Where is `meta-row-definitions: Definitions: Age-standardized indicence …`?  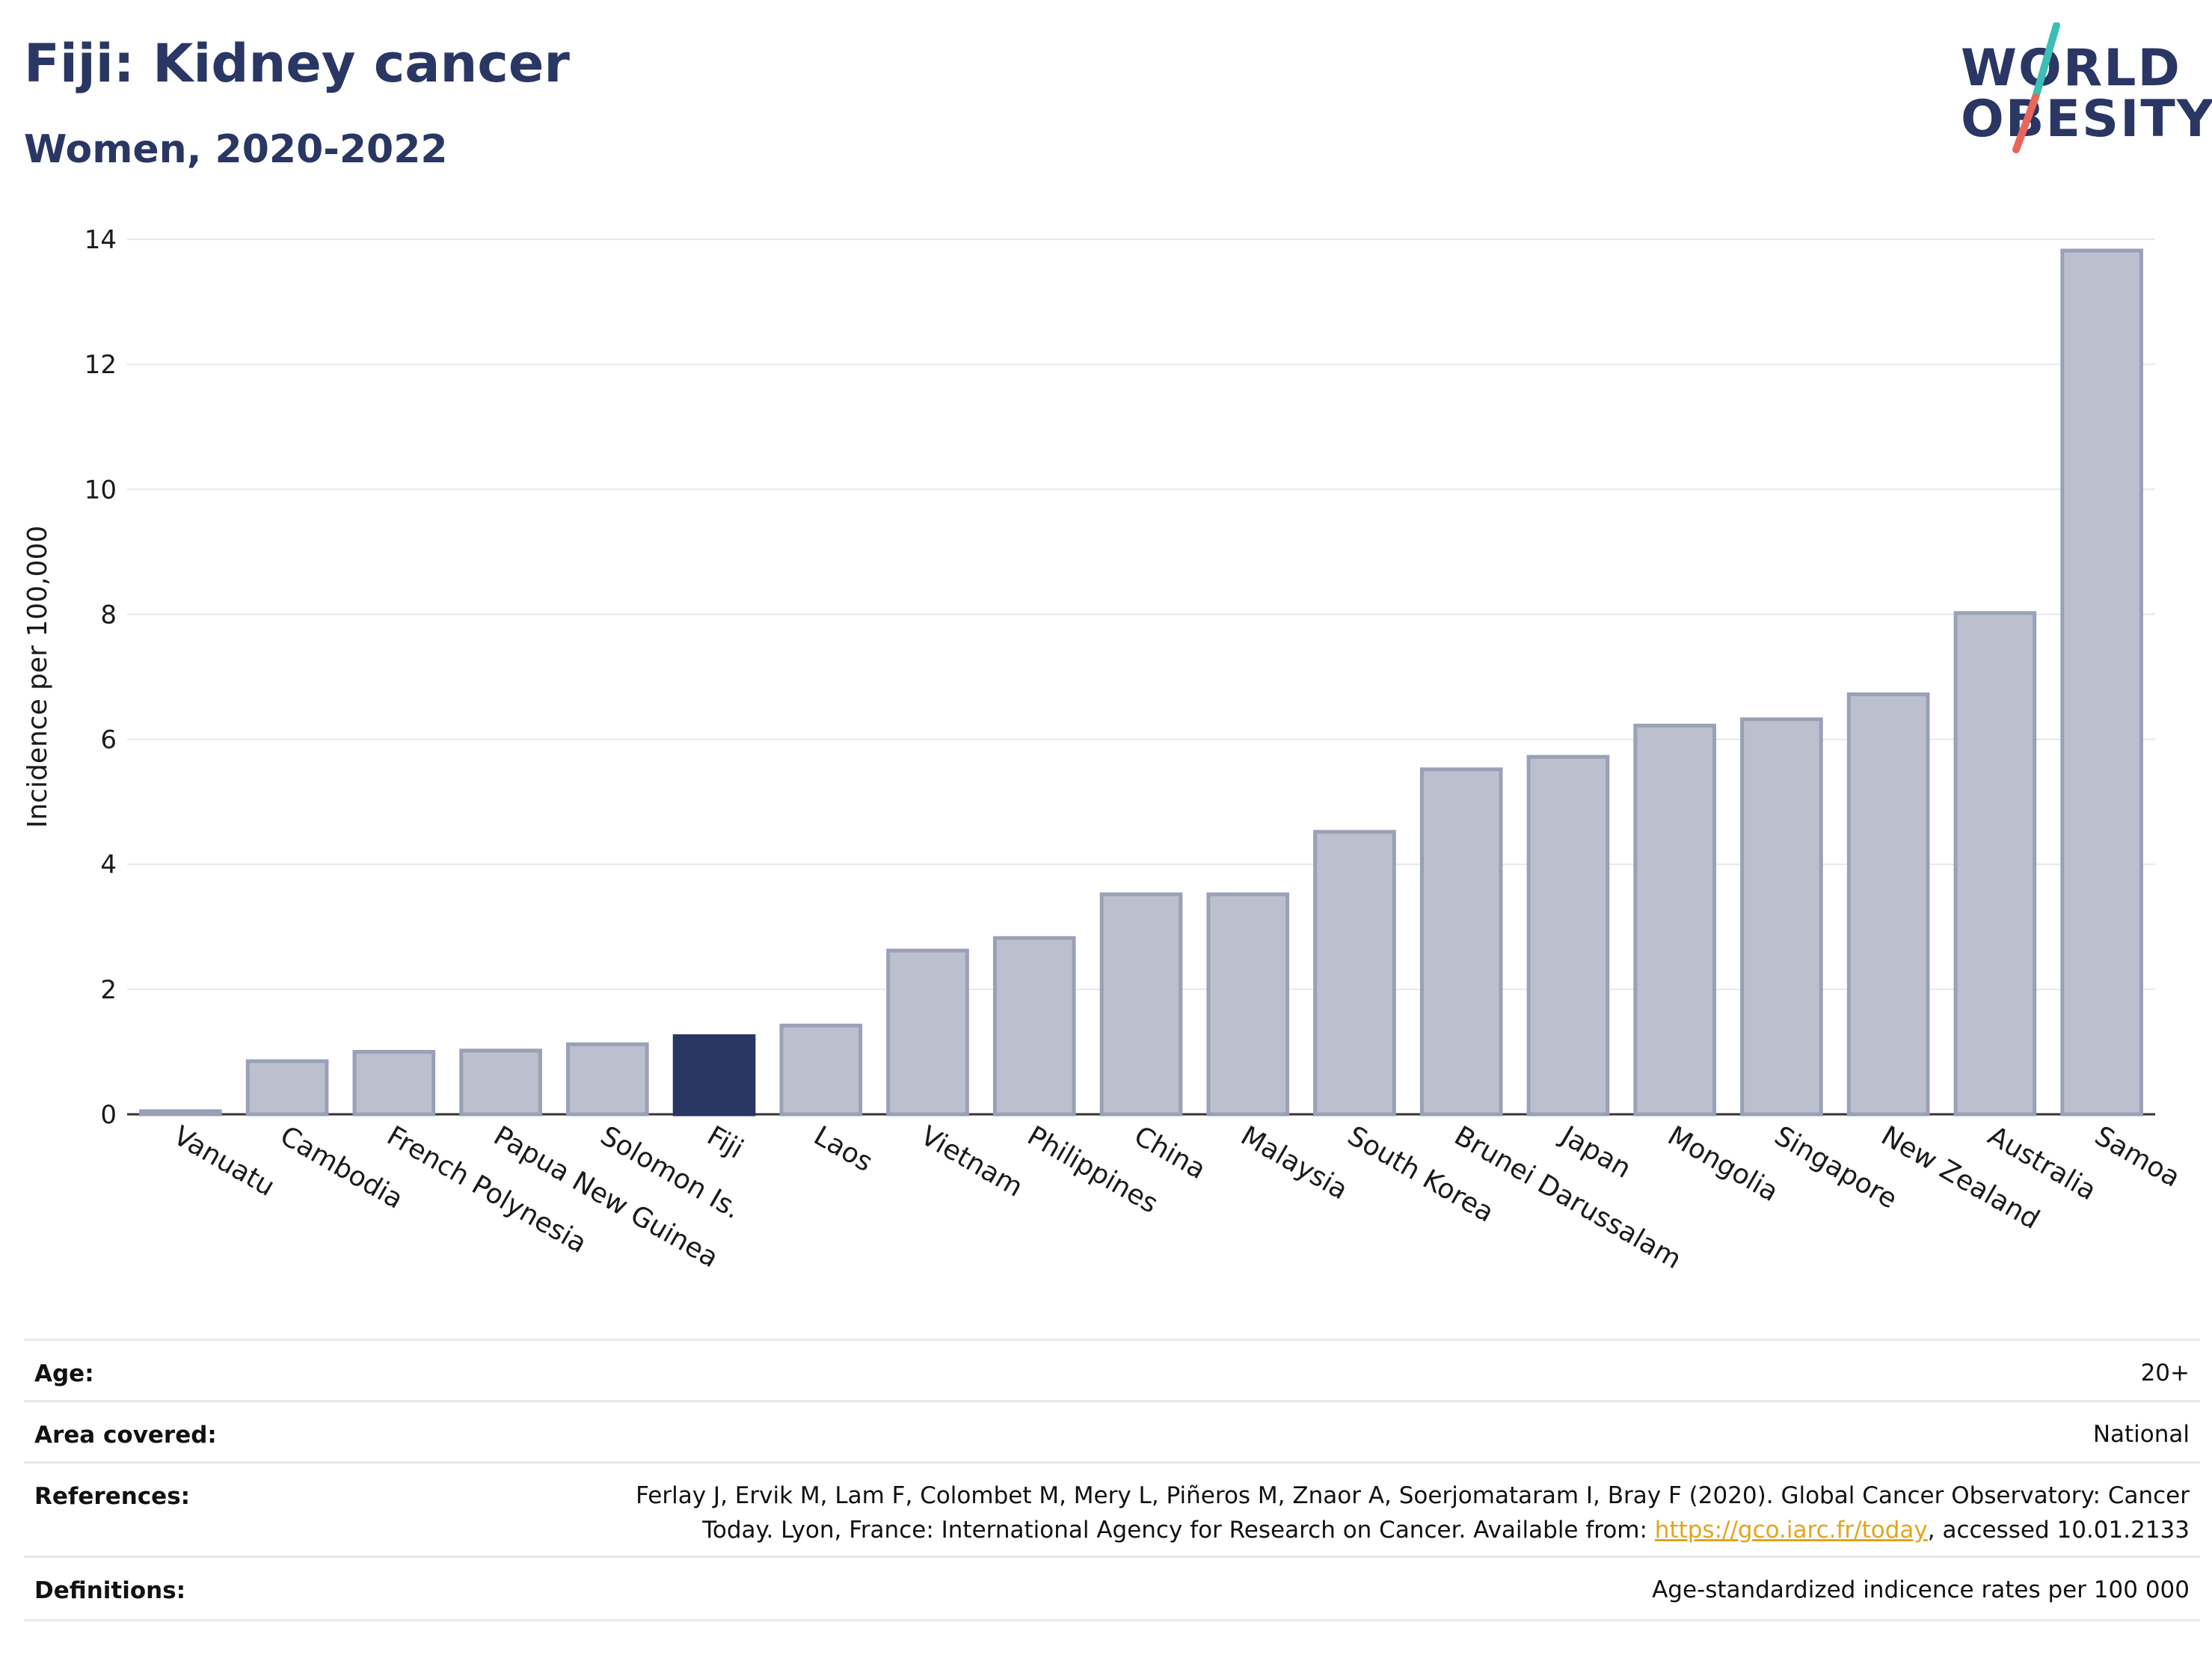
meta-row-definitions: Definitions: Age-standardized indicence … is located at coordinates (1112, 1588).